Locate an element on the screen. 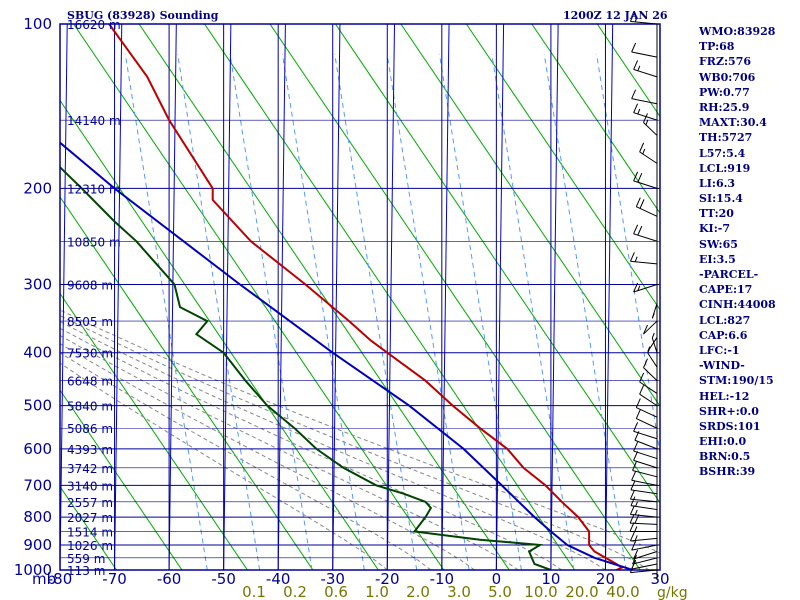 This screenshot has height=600, width=800. stat-shr: SHR+:0.0 is located at coordinates (729, 411).